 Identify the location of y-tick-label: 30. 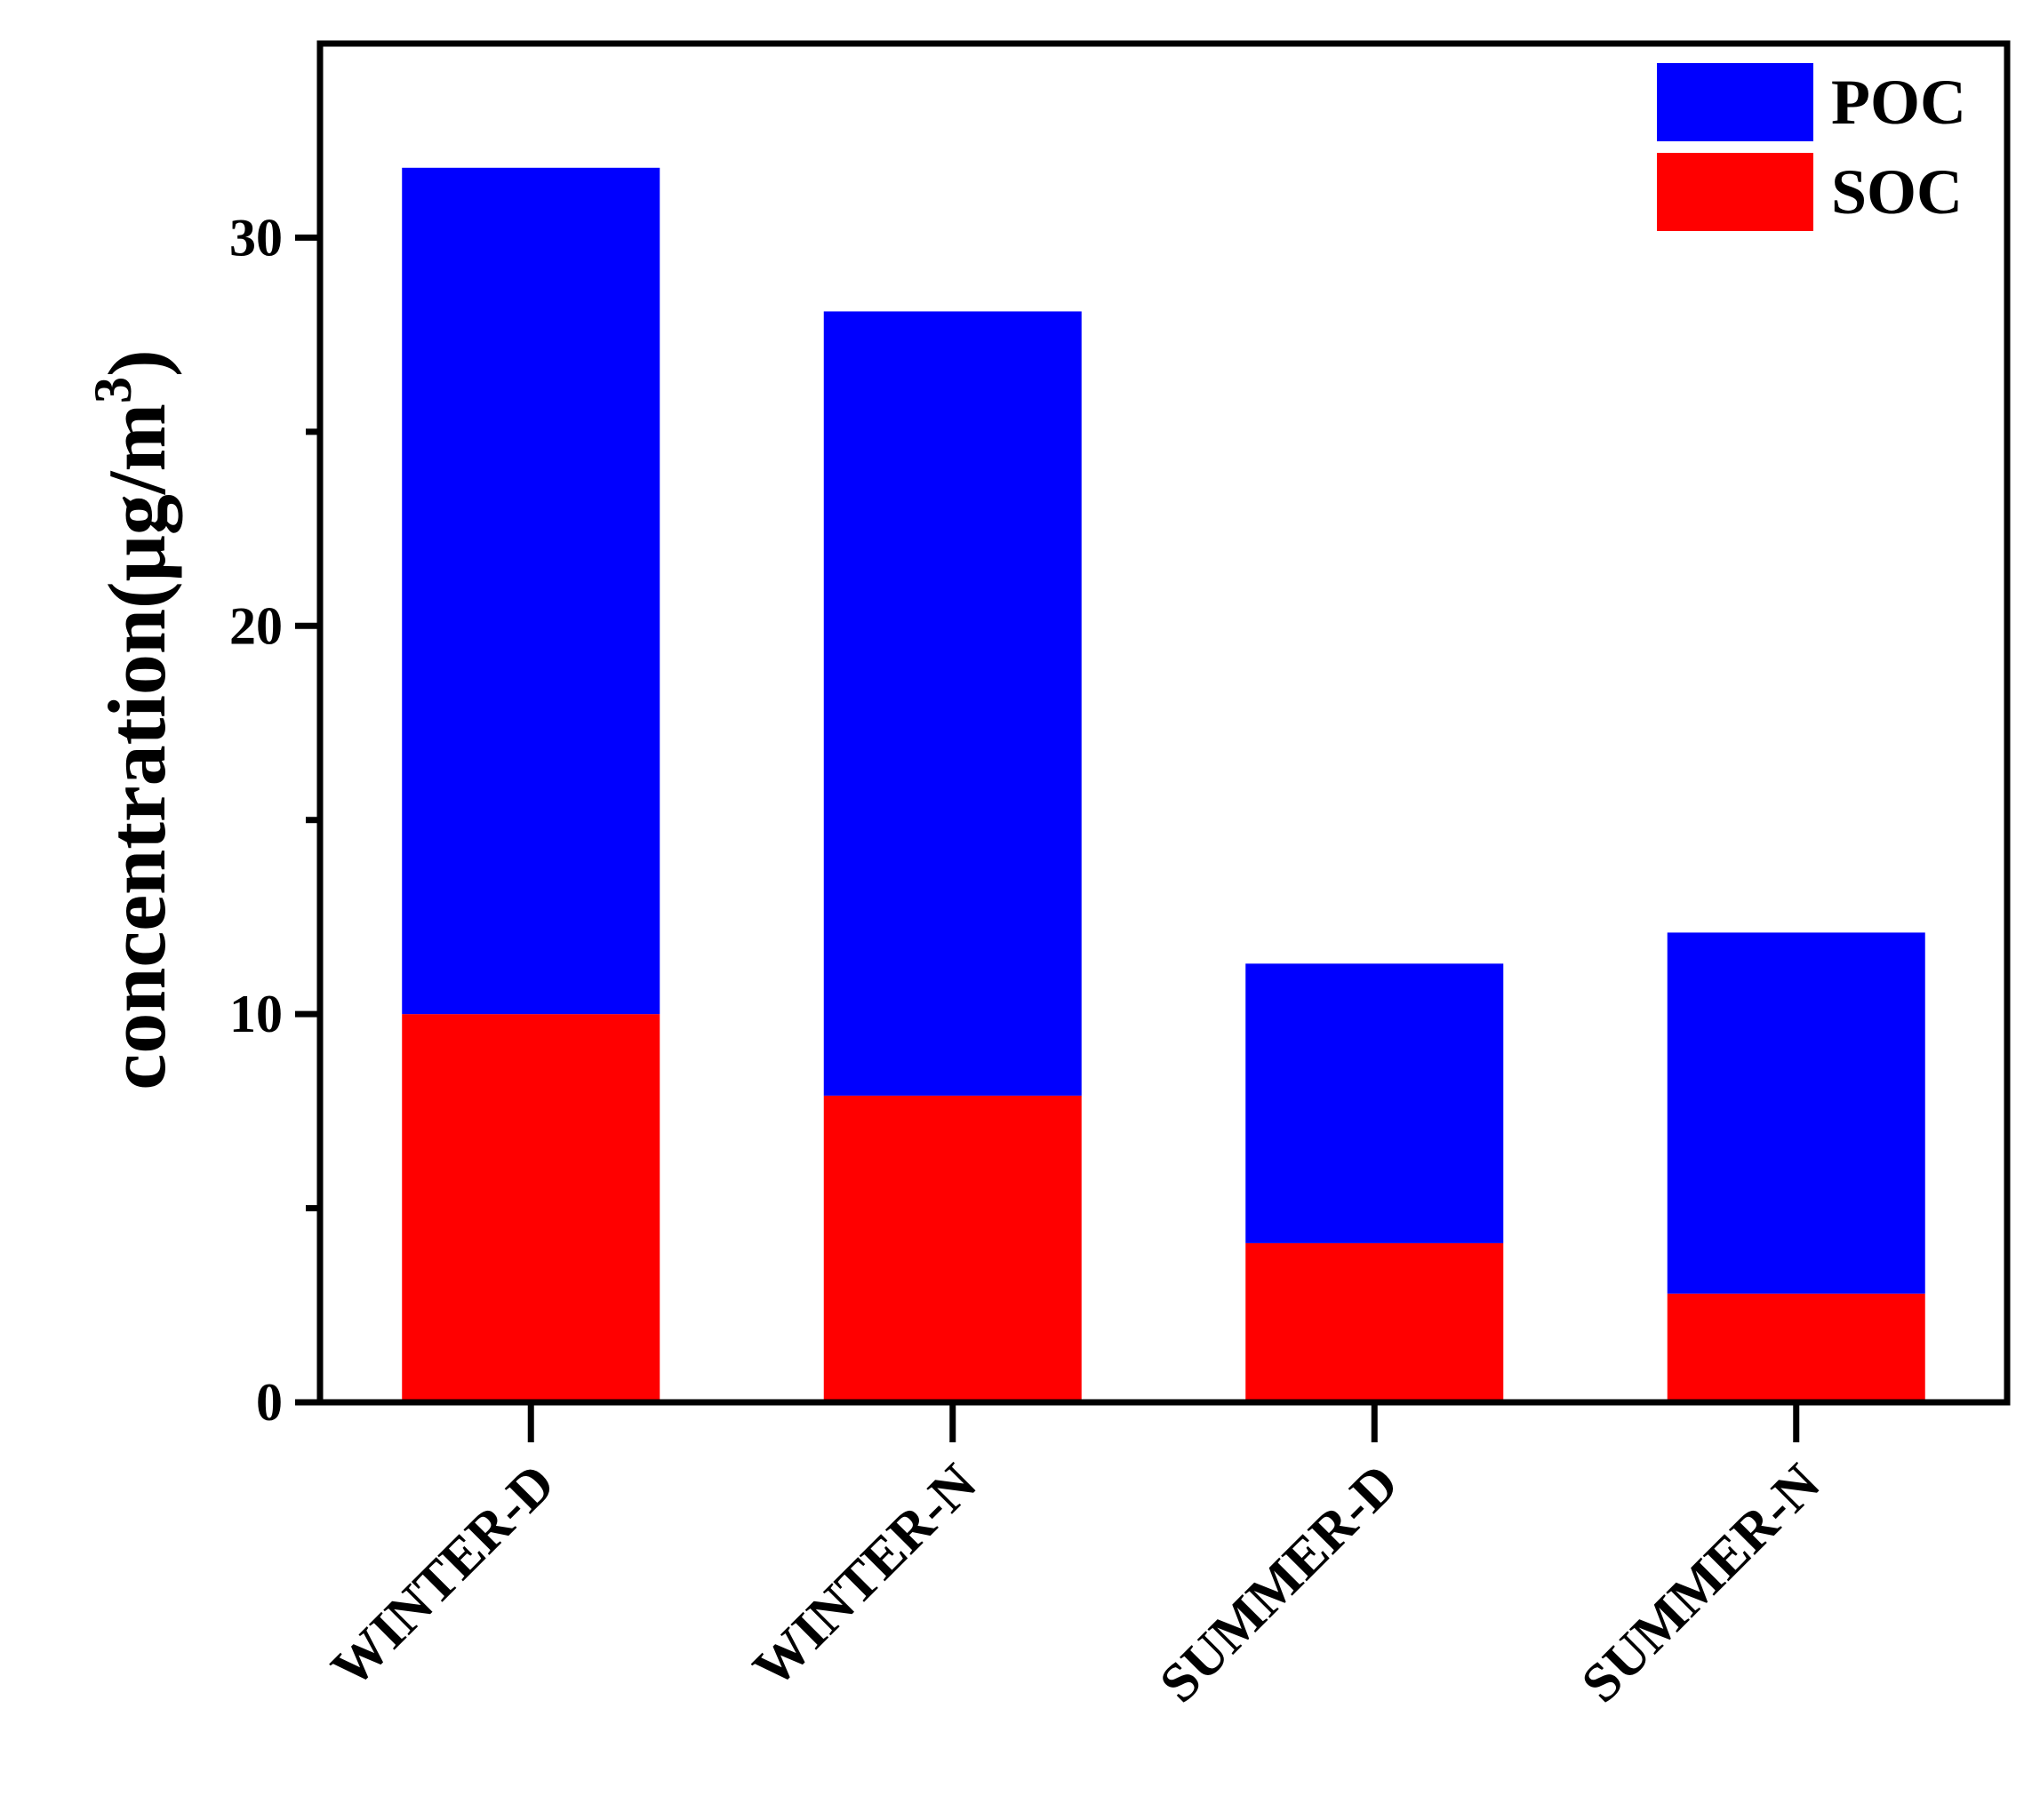
(256, 238).